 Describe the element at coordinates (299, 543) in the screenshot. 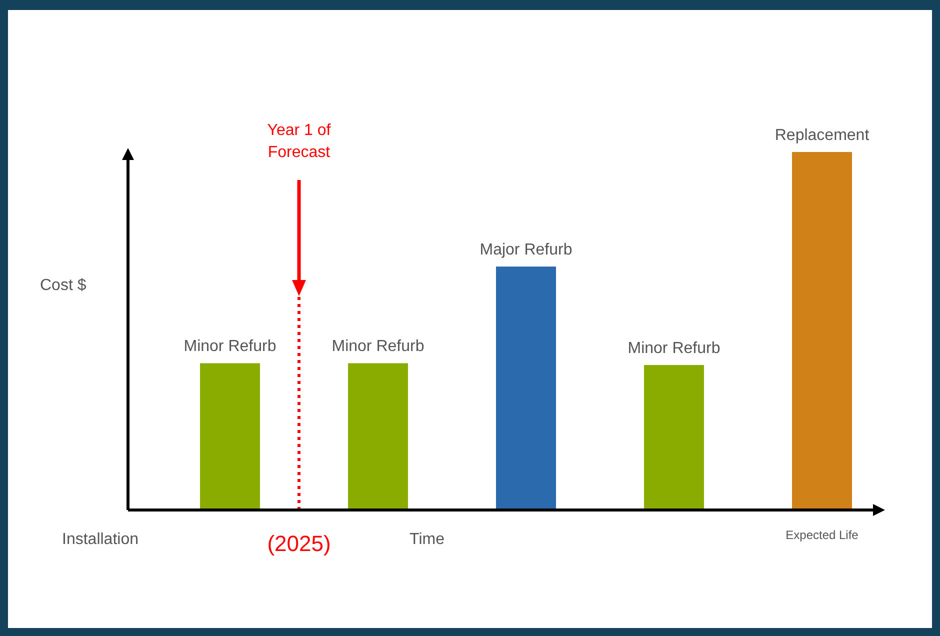

I see `text: (2025)` at that location.